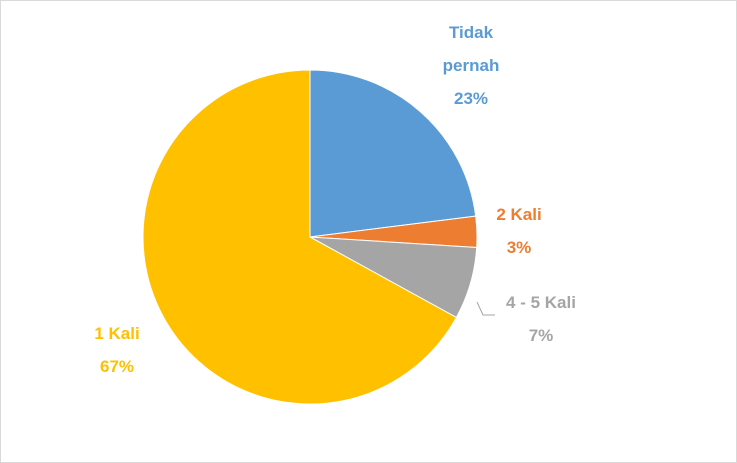  Describe the element at coordinates (471, 49) in the screenshot. I see `category-label: Tidak pernah` at that location.